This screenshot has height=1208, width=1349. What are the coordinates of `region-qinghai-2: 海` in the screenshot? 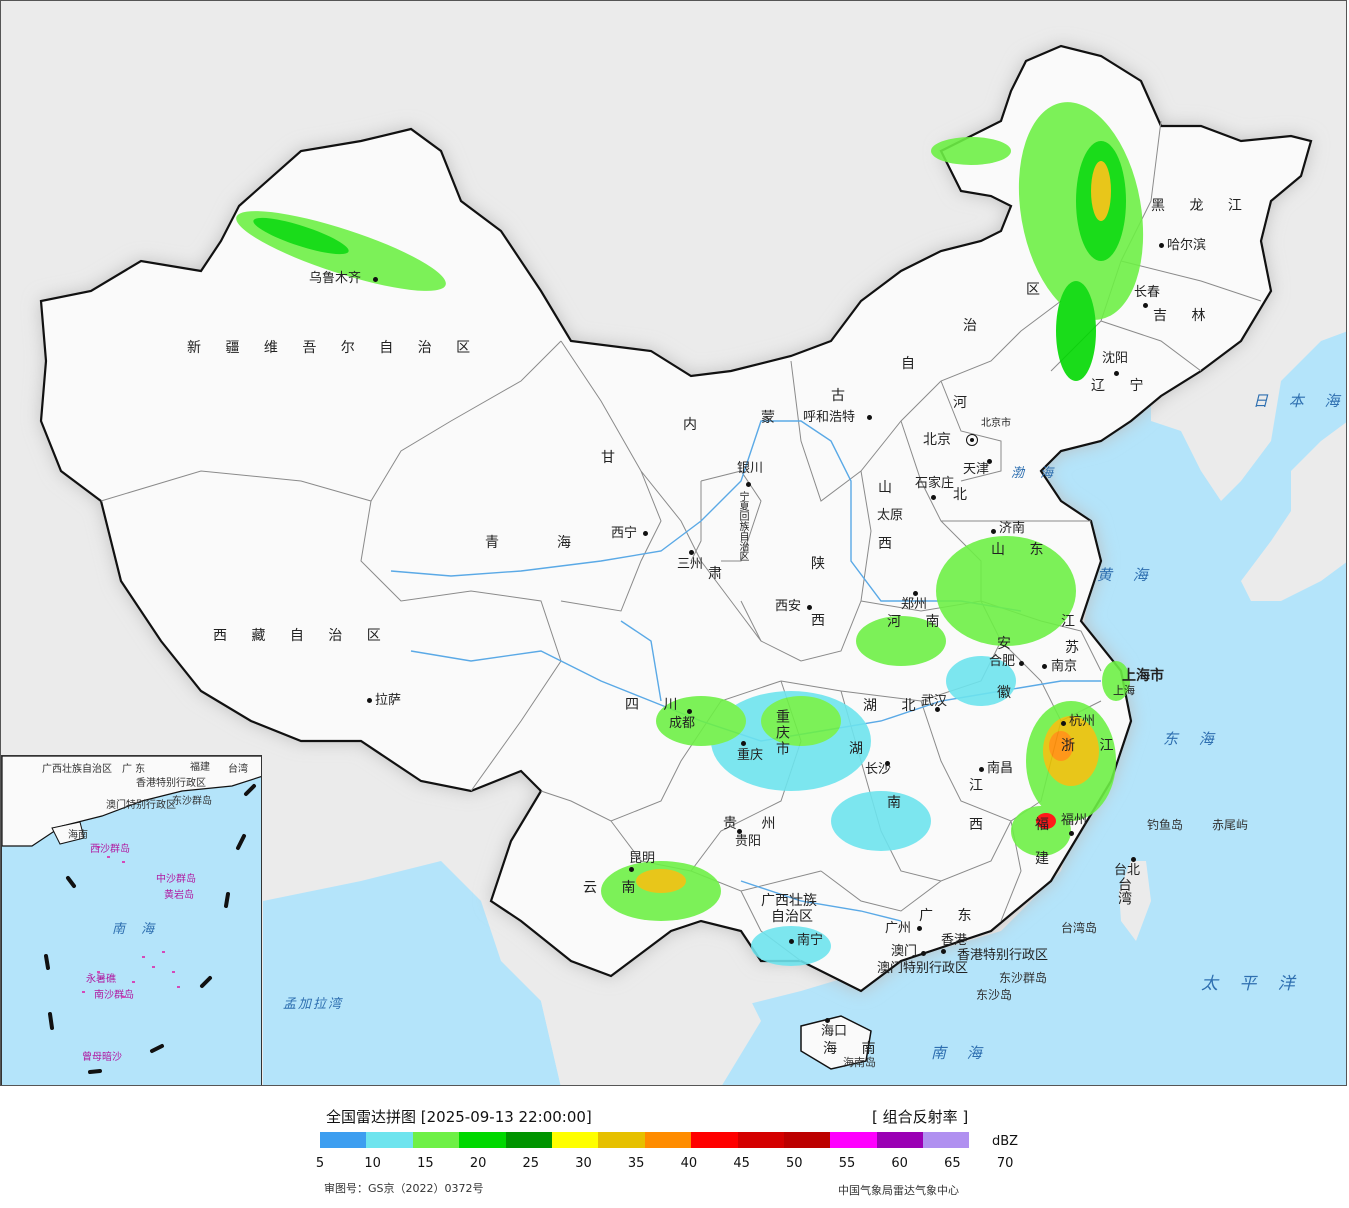 It's located at (569, 543).